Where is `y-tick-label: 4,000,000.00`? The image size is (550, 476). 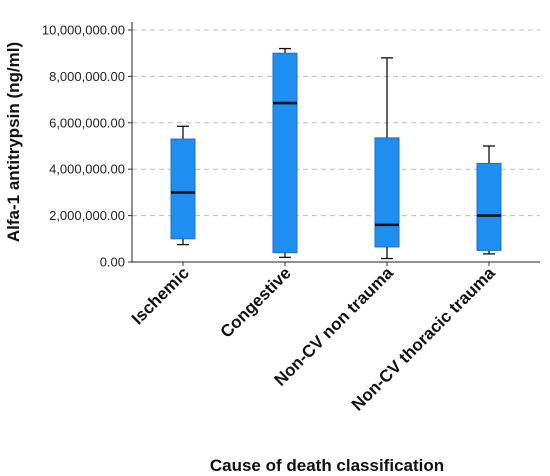
y-tick-label: 4,000,000.00 is located at coordinates (87, 169).